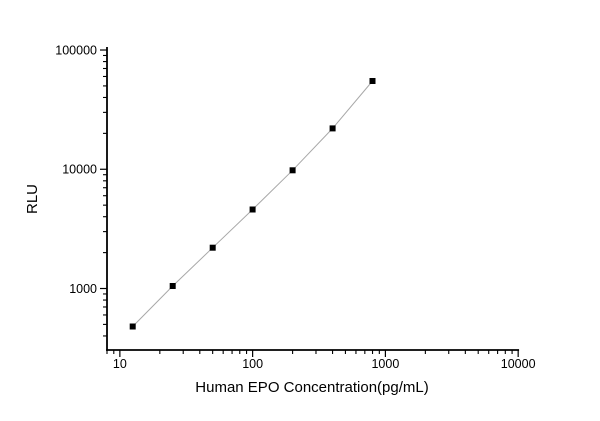  Describe the element at coordinates (120, 364) in the screenshot. I see `x-tick-label: 10` at that location.